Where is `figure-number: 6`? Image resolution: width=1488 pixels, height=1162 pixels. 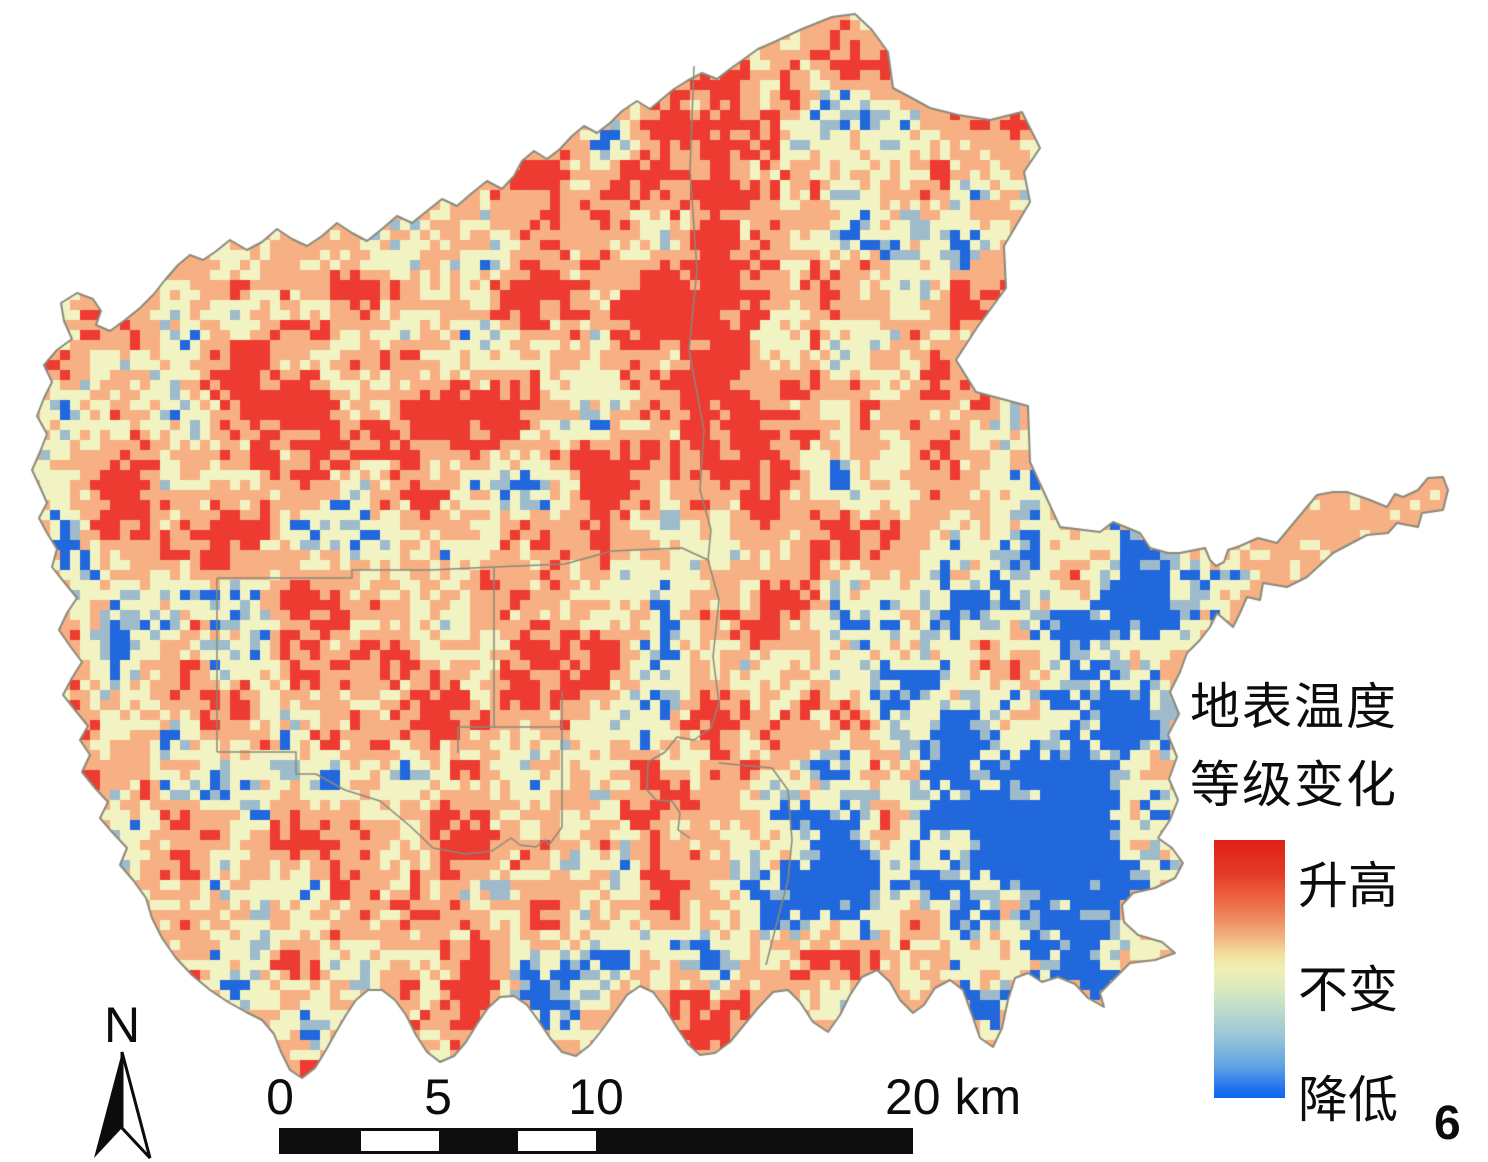 figure-number: 6 is located at coordinates (1447, 1123).